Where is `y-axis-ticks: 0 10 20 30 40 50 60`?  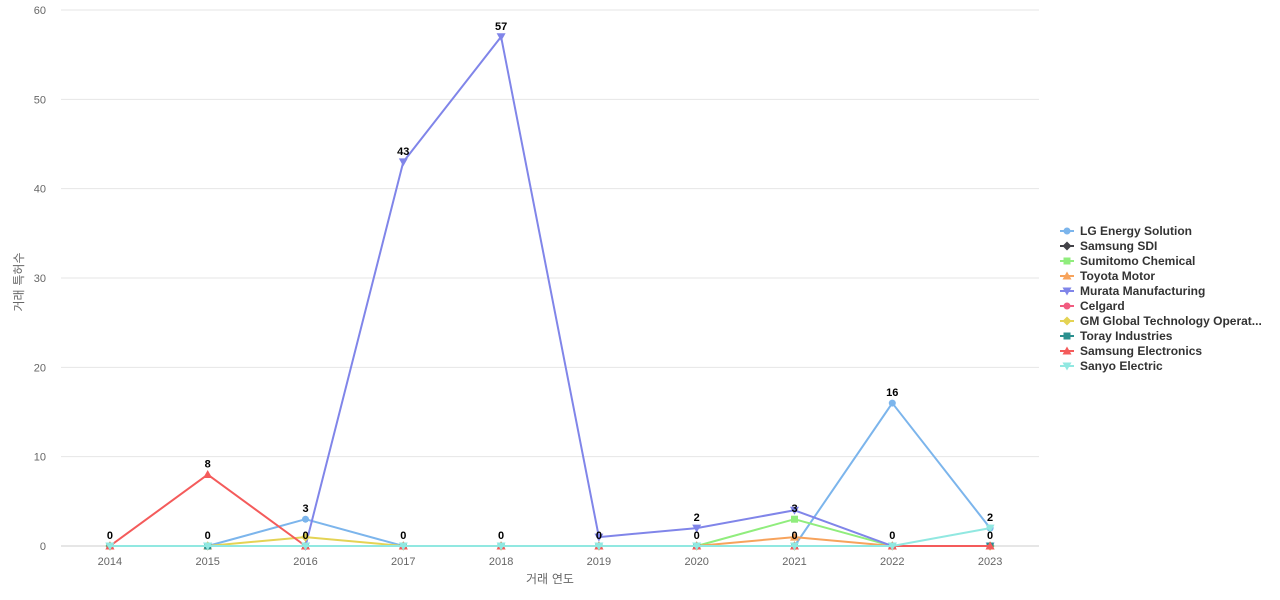
y-axis-ticks: 0 10 20 30 40 50 60 is located at coordinates (40, 279).